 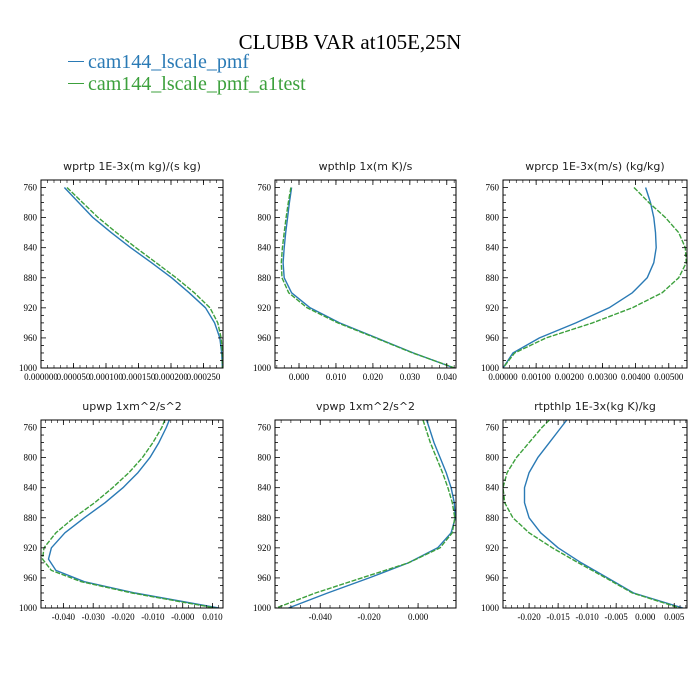 What do you see at coordinates (674, 617) in the screenshot?
I see `x-tick-label: 0.005` at bounding box center [674, 617].